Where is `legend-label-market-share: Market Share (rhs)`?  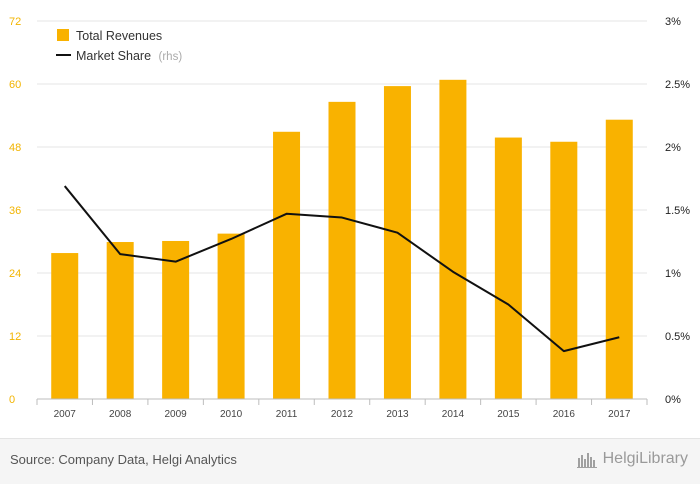
legend-label-market-share: Market Share (rhs) is located at coordinates (129, 56).